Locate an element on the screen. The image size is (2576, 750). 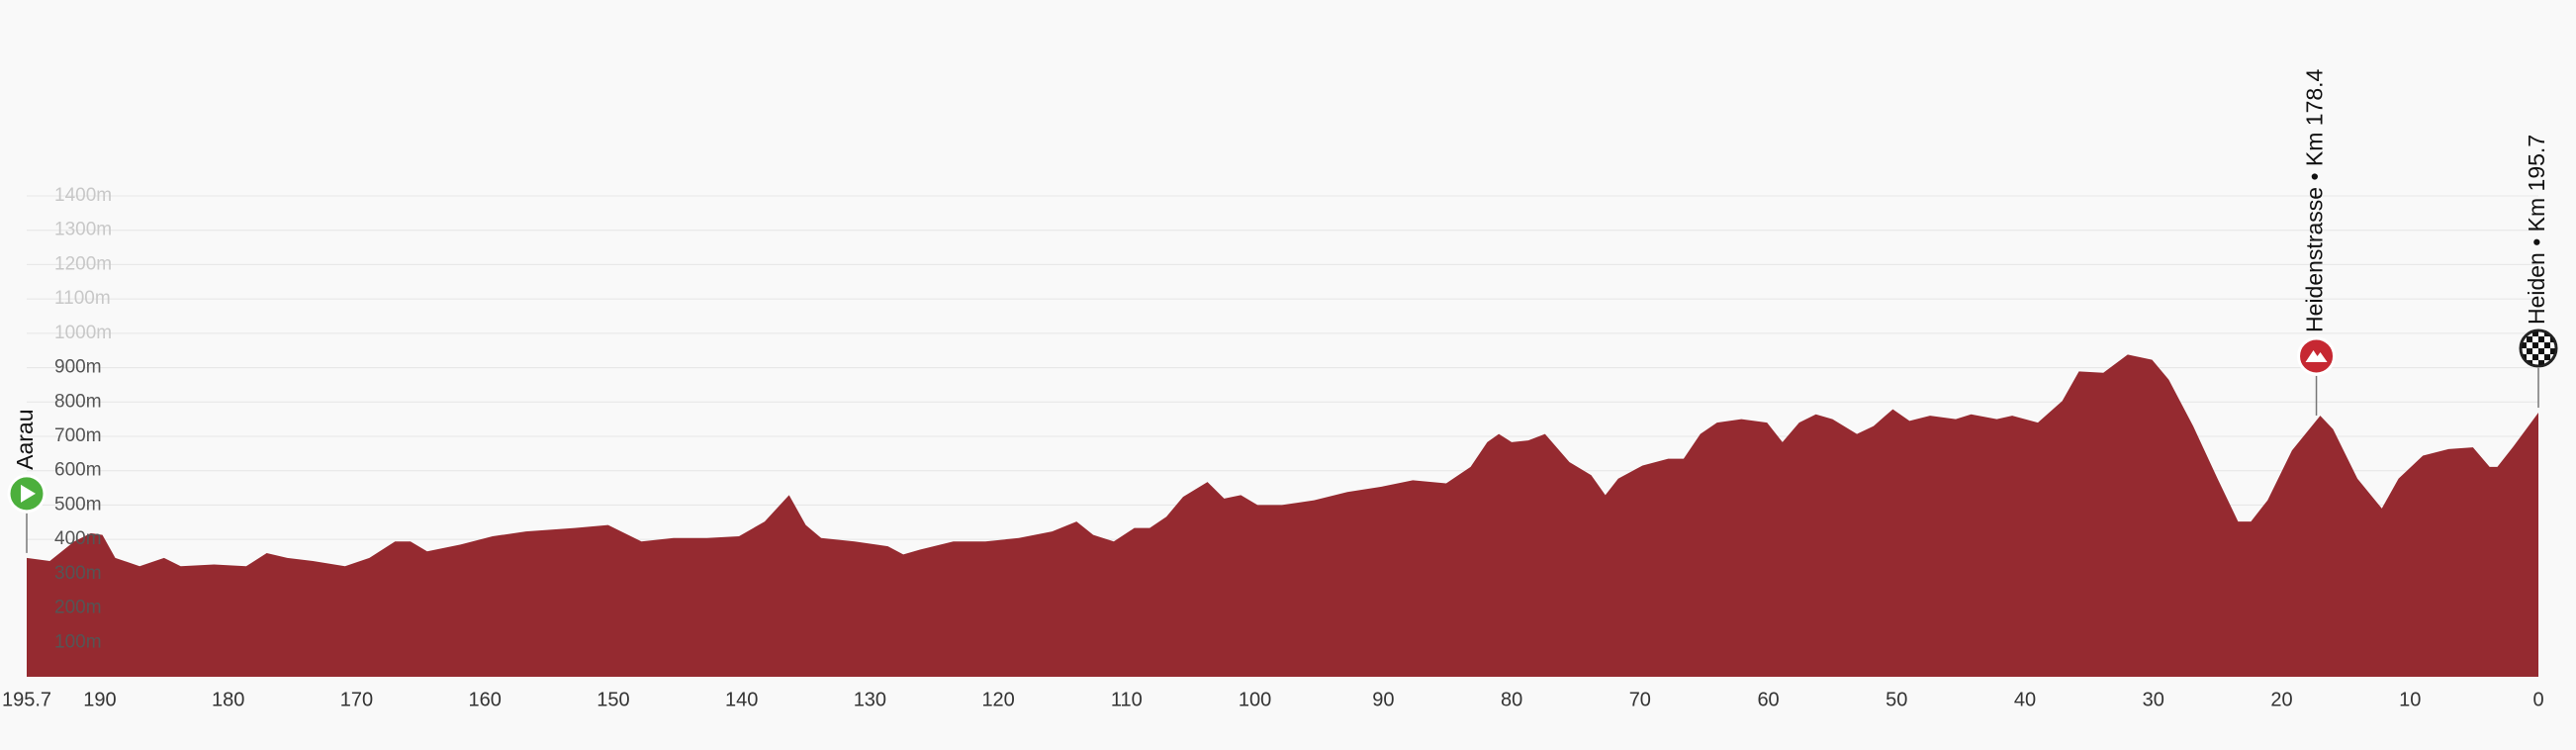
x-tick-label: 130 is located at coordinates (870, 699).